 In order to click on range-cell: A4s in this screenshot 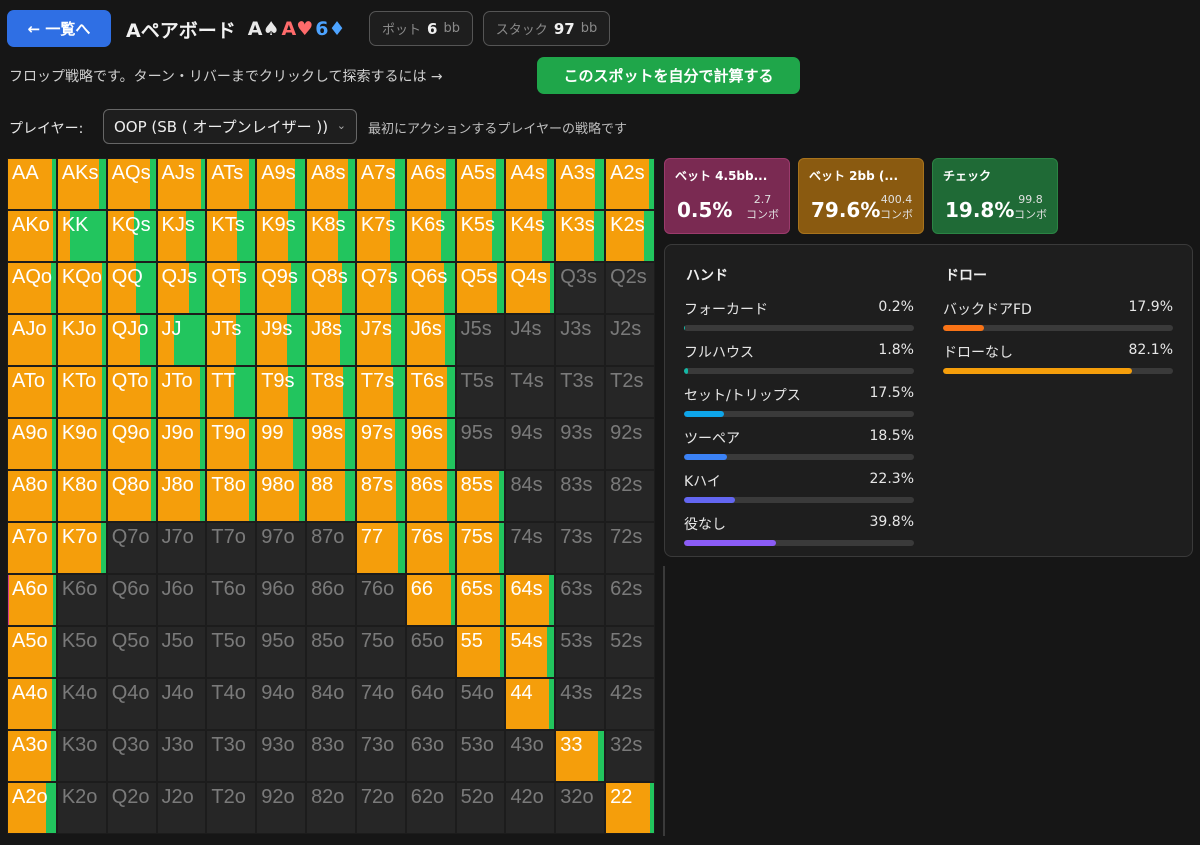, I will do `click(530, 184)`.